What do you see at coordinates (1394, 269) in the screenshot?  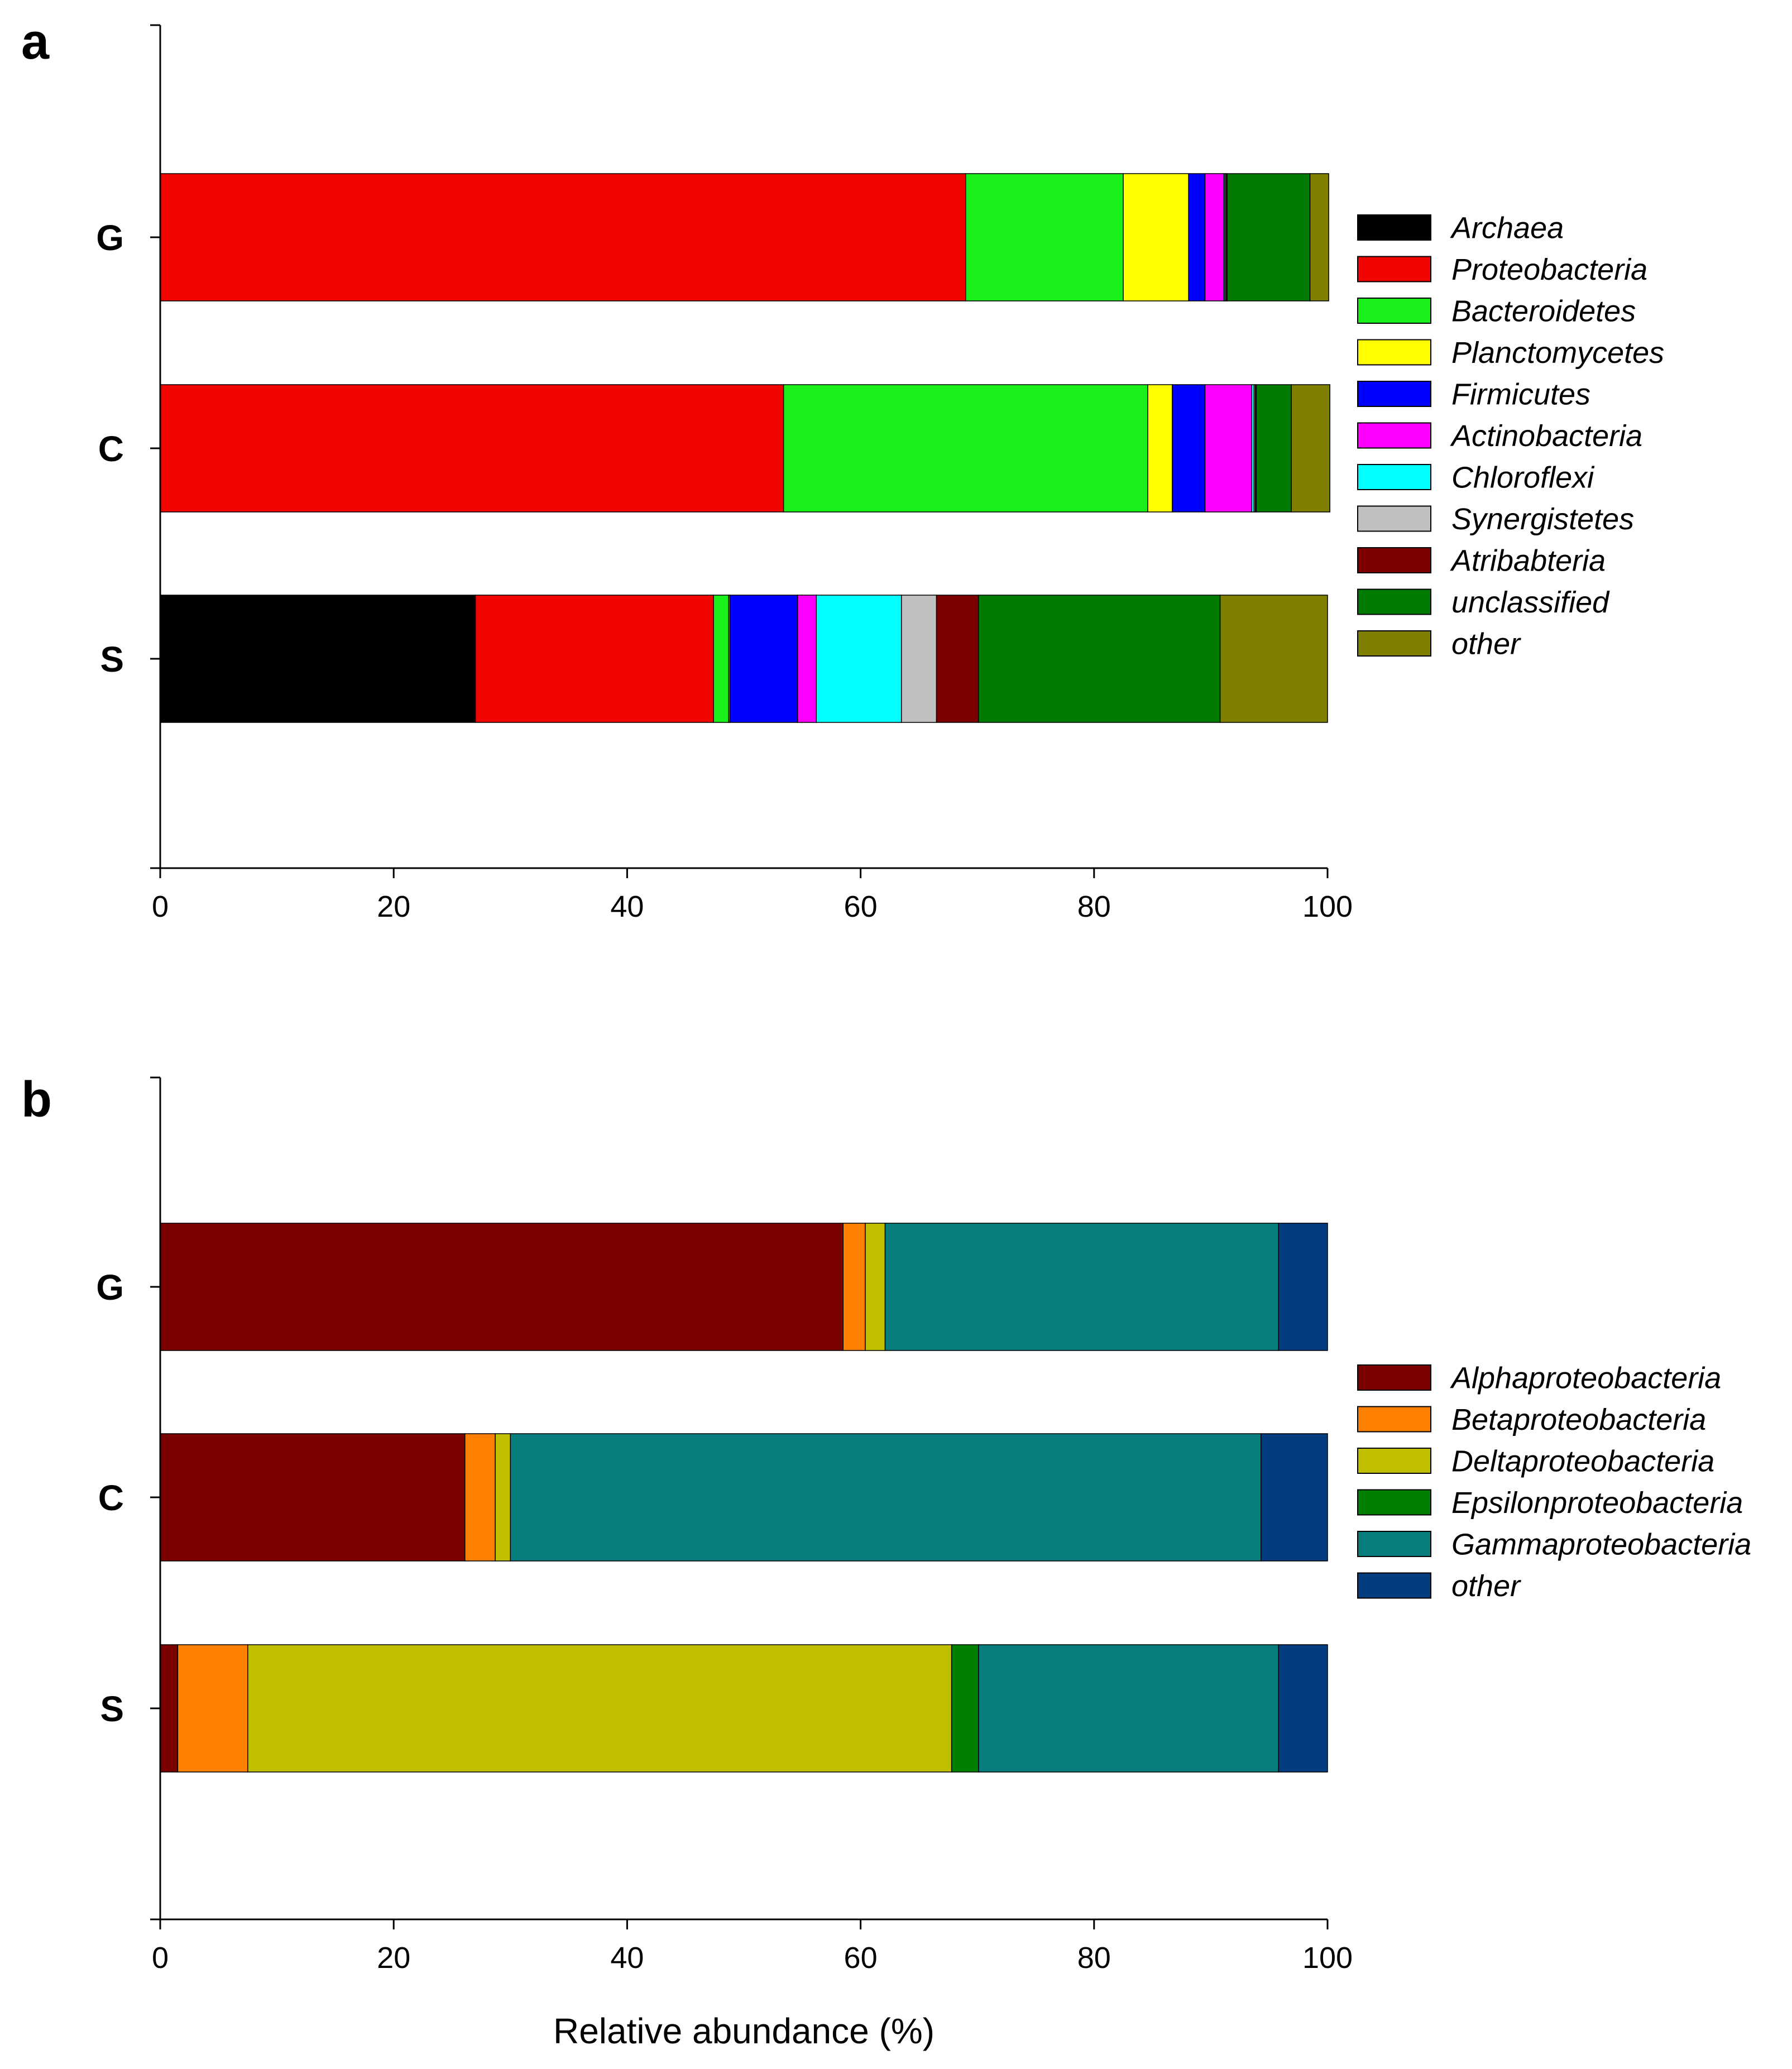 I see `legend-swatch-proteobacteria` at bounding box center [1394, 269].